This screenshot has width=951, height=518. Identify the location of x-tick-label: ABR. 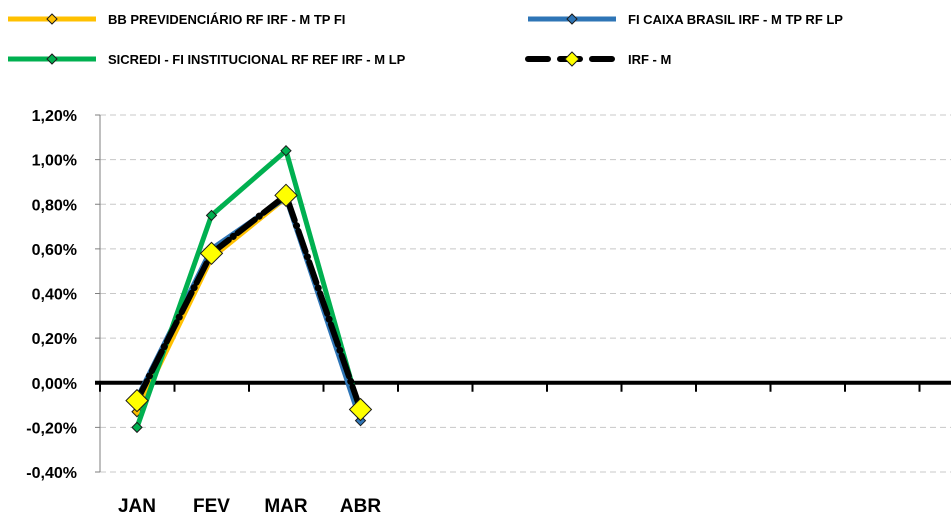
(360, 506).